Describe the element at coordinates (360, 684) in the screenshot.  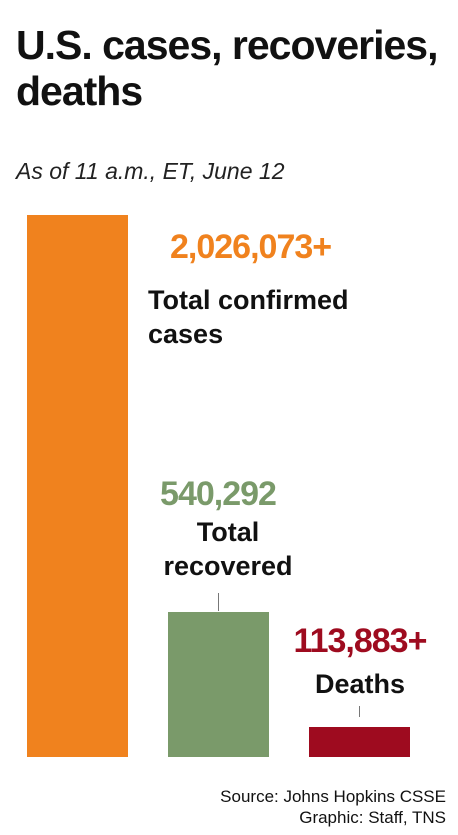
I see `category-label: Deaths` at that location.